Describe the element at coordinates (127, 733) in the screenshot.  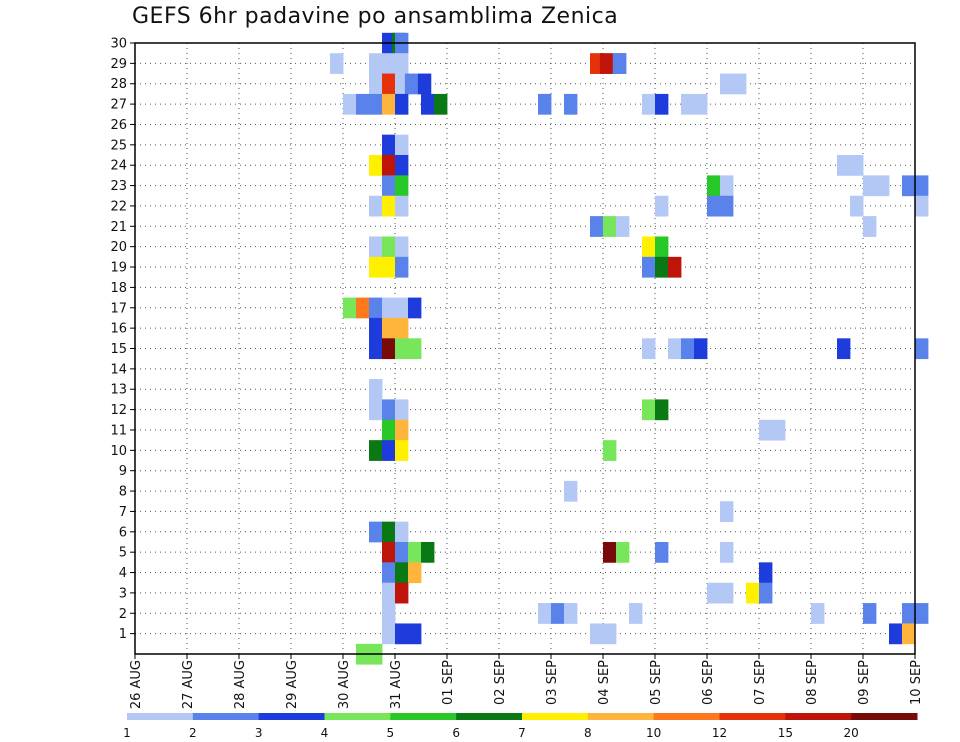
I see `legend-label: 1` at that location.